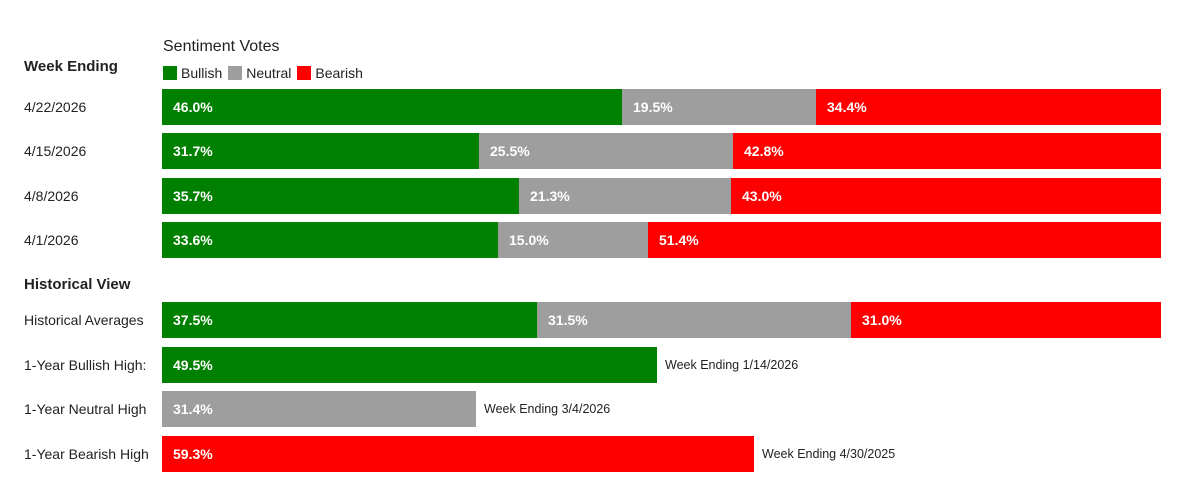 The height and width of the screenshot is (484, 1199). Describe the element at coordinates (269, 73) in the screenshot. I see `legend-label-neutral: Neutral` at that location.